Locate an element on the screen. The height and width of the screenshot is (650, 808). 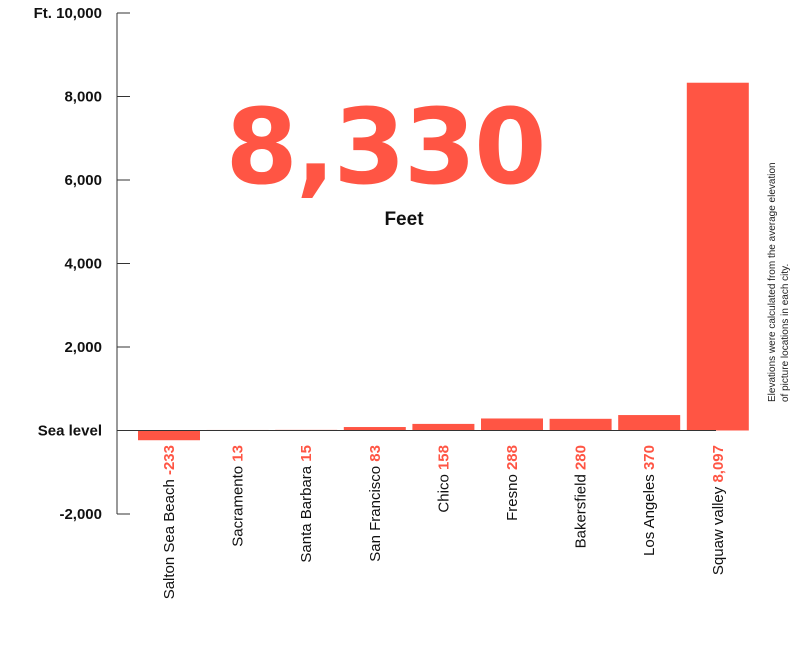
y-tick-label: 4,000 is located at coordinates (83, 264).